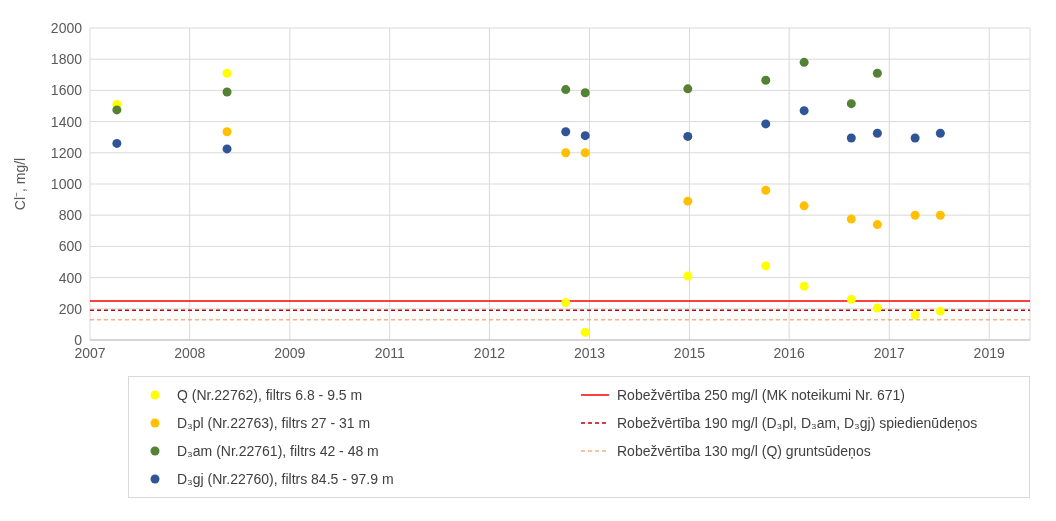 This screenshot has height=521, width=1056. Describe the element at coordinates (190, 352) in the screenshot. I see `x-tick-label: 2008` at that location.